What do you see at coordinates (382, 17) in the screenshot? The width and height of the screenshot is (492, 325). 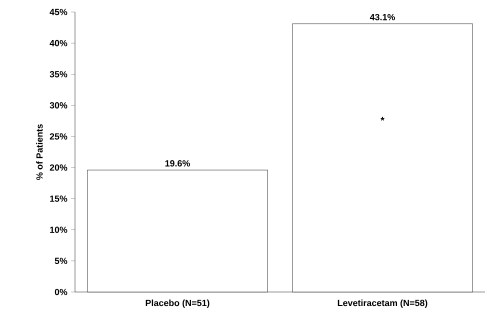 I see `data-label: 43.1%` at bounding box center [382, 17].